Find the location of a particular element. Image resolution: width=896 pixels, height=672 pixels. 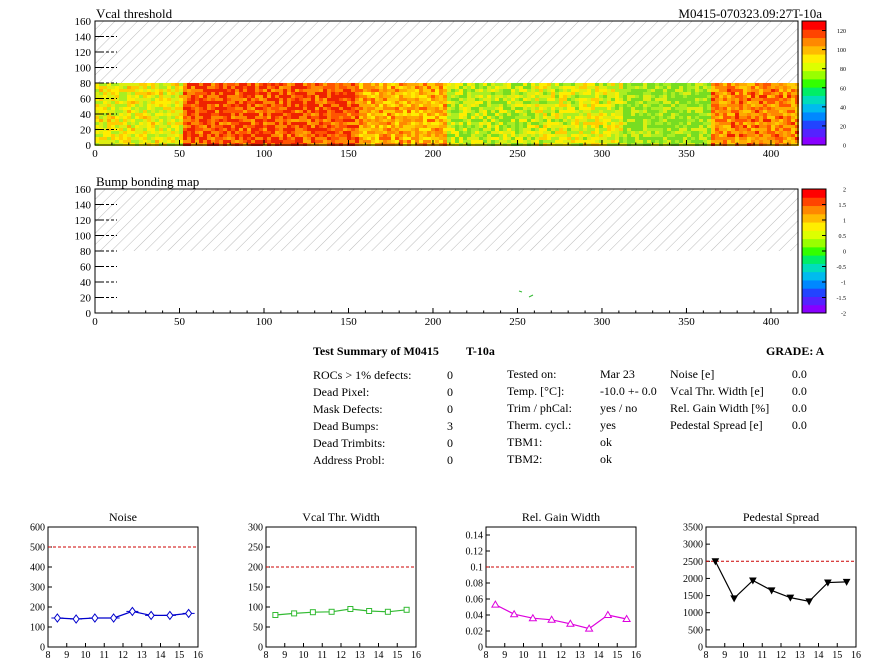

summary-row: Dead Bumps: 3 is located at coordinates (393, 426).